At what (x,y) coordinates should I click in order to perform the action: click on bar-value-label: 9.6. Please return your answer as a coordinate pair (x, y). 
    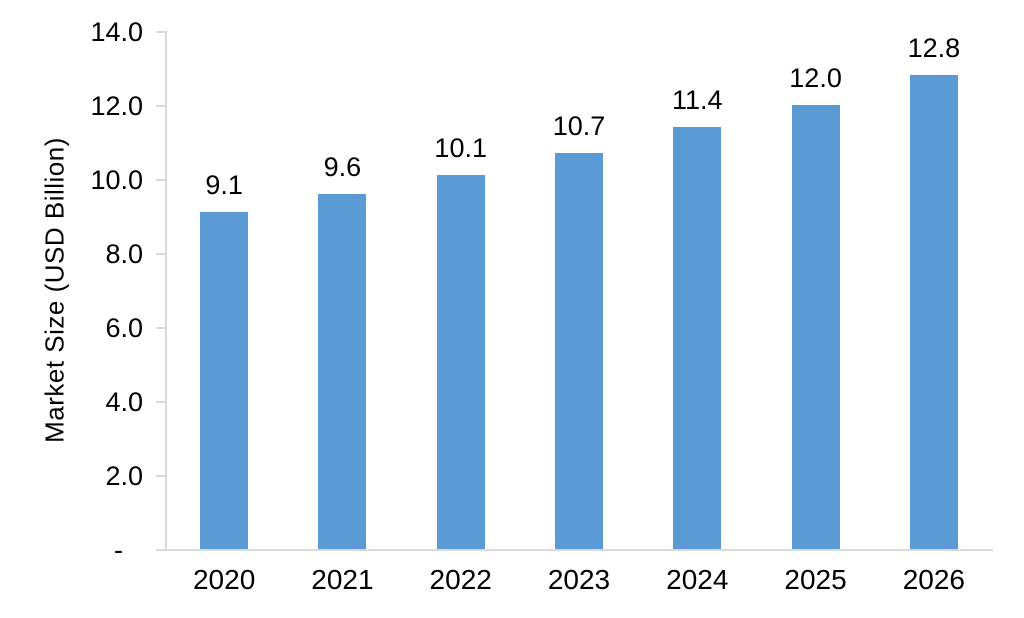
    Looking at the image, I should click on (342, 166).